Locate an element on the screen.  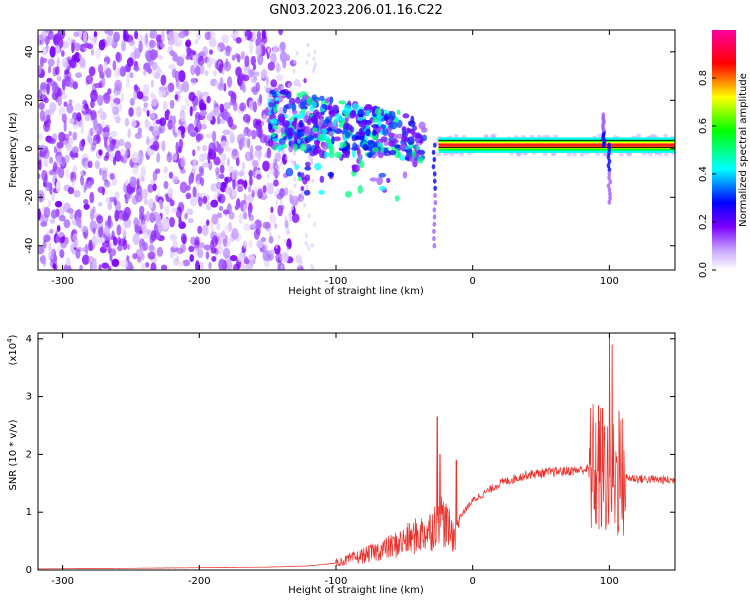
snr-xtick-label: 100 is located at coordinates (609, 581).